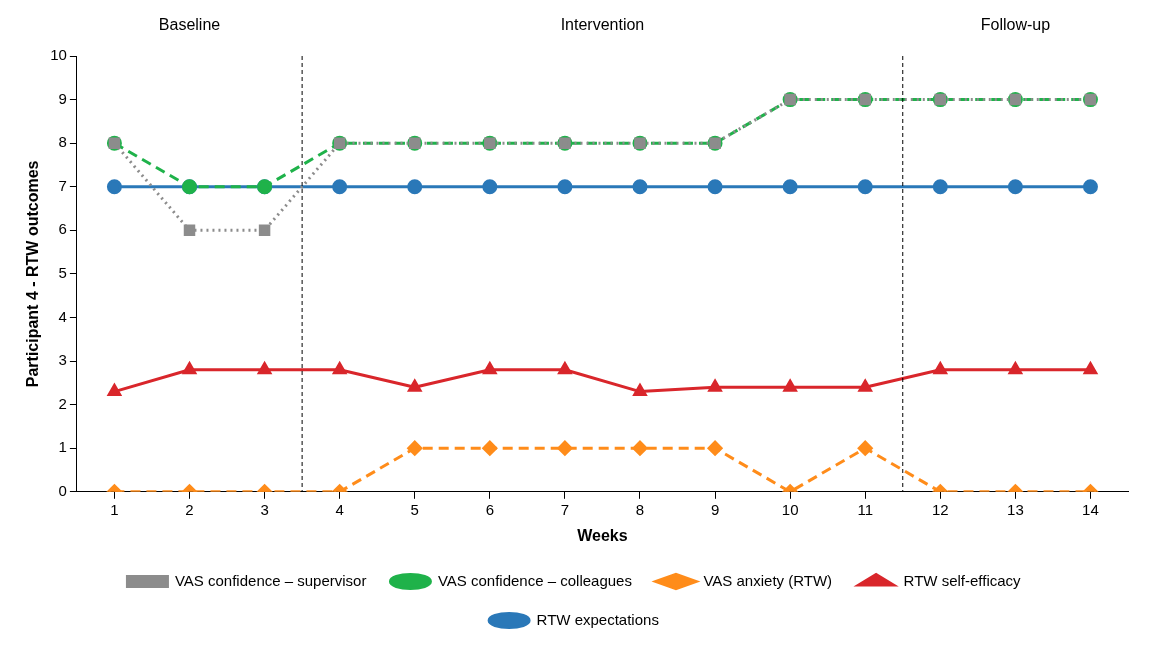 This screenshot has width=1168, height=648. Describe the element at coordinates (602, 535) in the screenshot. I see `x-axis-title: Weeks` at that location.